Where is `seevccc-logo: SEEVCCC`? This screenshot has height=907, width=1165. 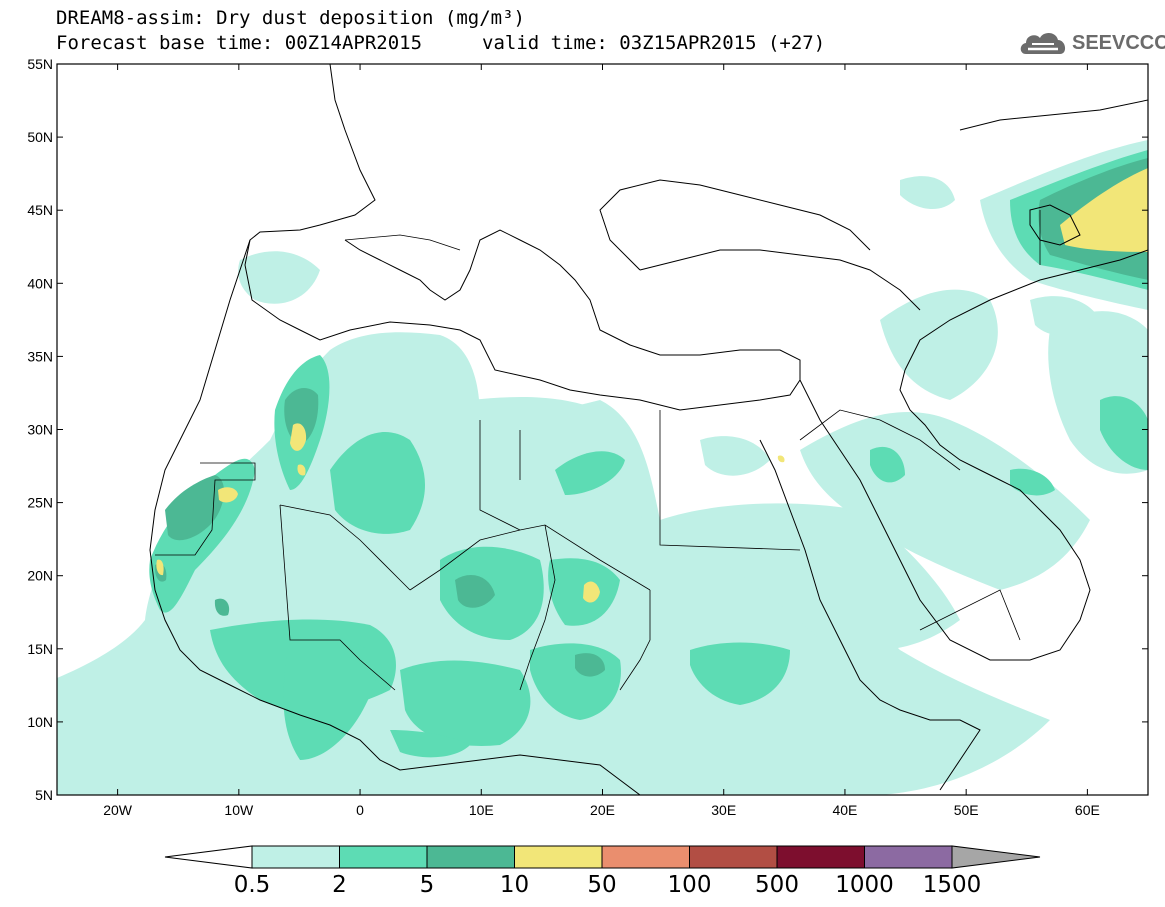 seevccc-logo: SEEVCCC is located at coordinates (1091, 43).